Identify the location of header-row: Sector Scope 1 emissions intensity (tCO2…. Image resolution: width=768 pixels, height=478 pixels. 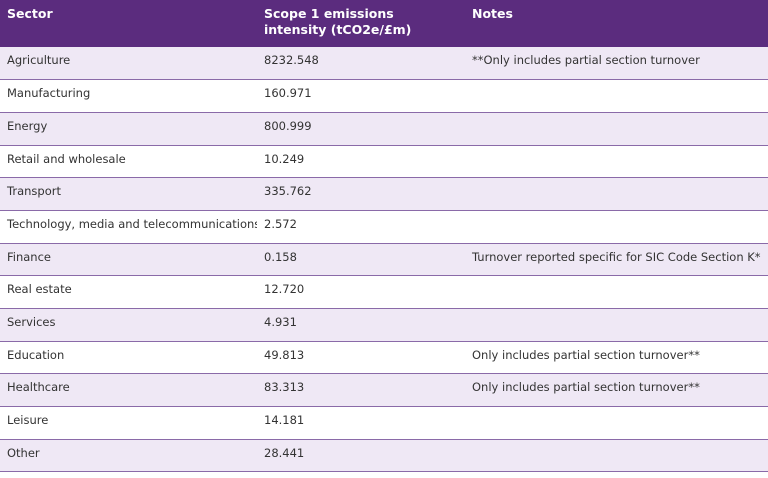
(384, 23).